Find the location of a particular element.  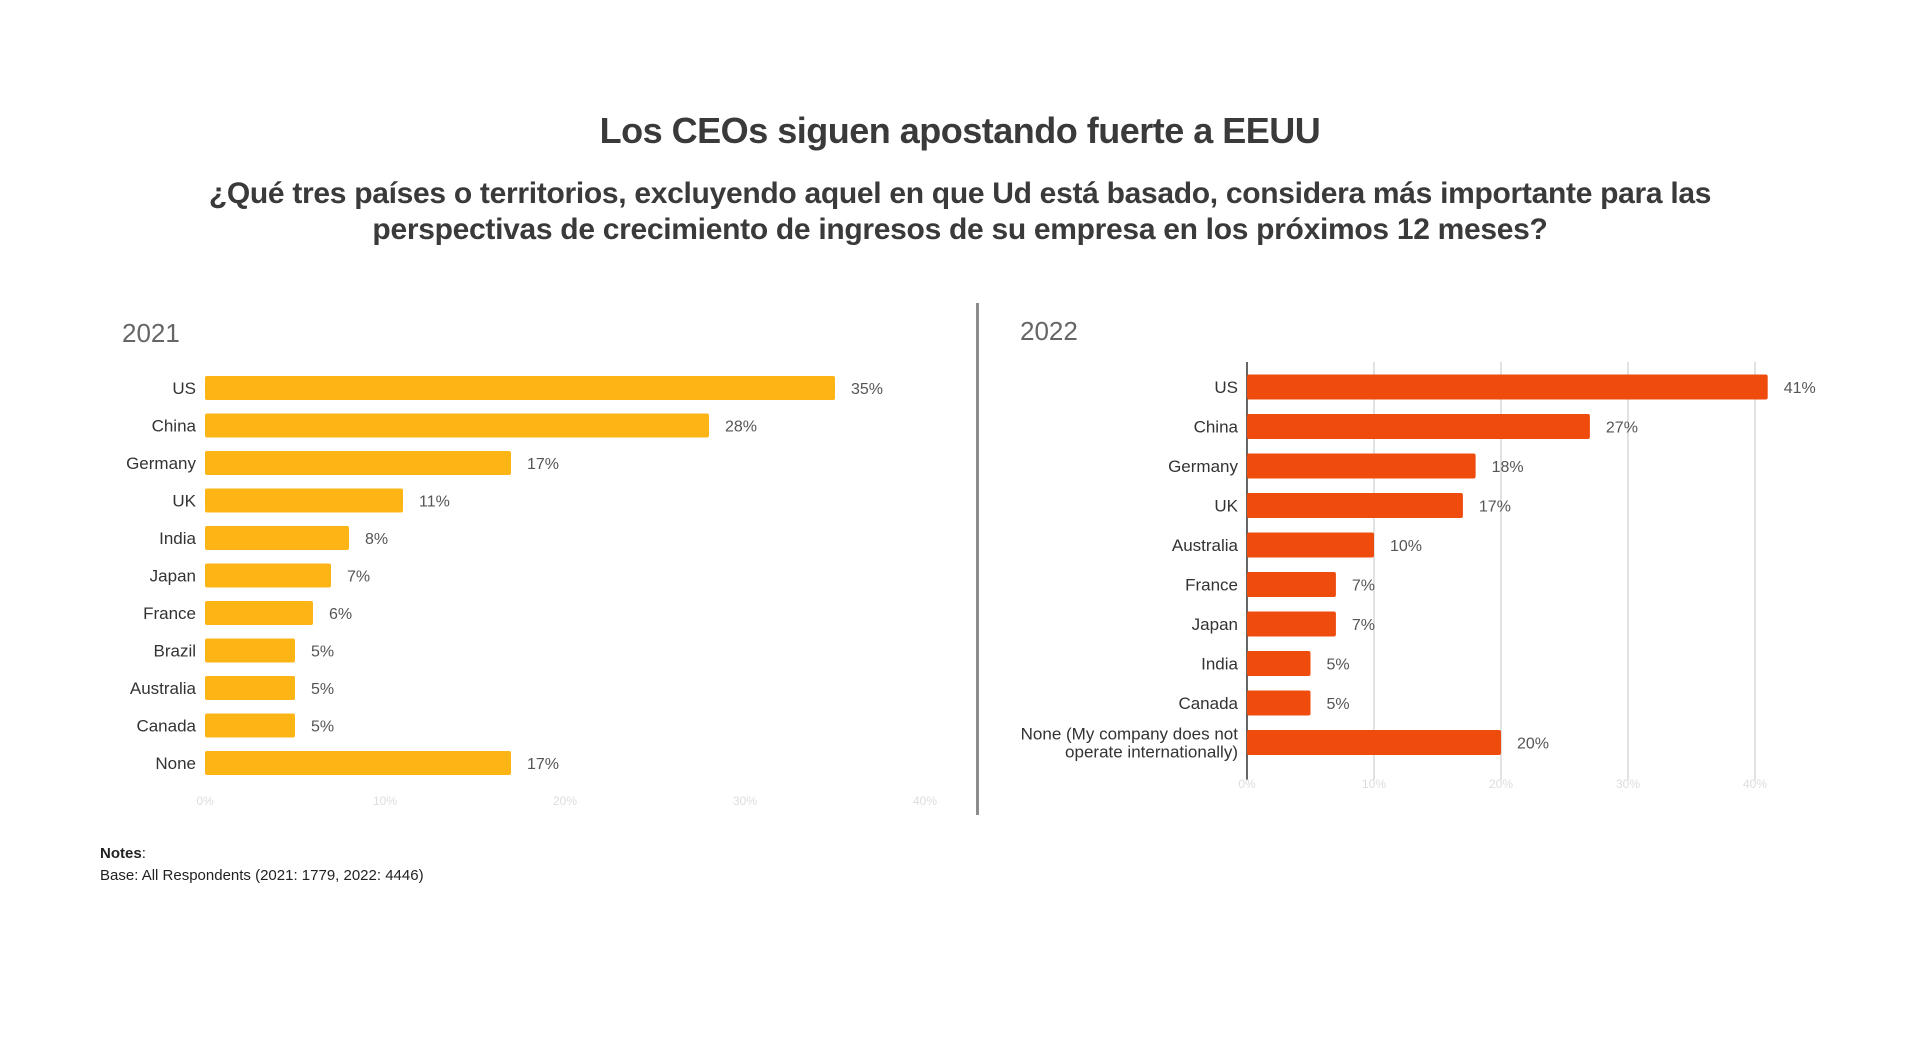

page-title: Los CEOs siguen apostando fuerte a EEUU is located at coordinates (960, 130).